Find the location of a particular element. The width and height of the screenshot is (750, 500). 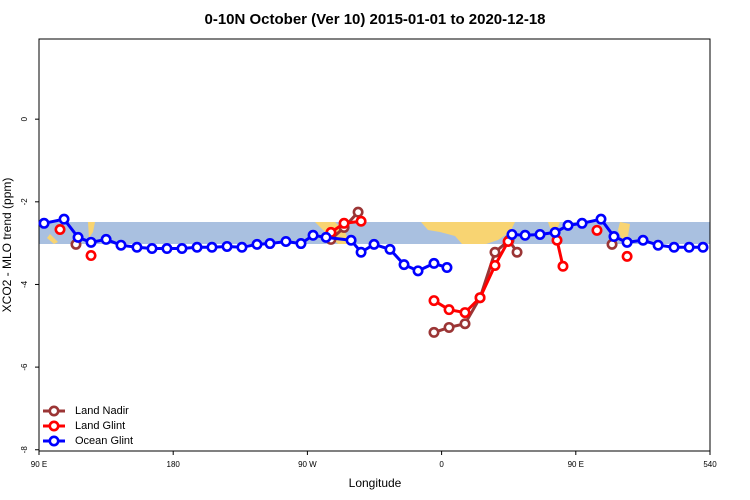

legend-label: Land Glint is located at coordinates (100, 426).